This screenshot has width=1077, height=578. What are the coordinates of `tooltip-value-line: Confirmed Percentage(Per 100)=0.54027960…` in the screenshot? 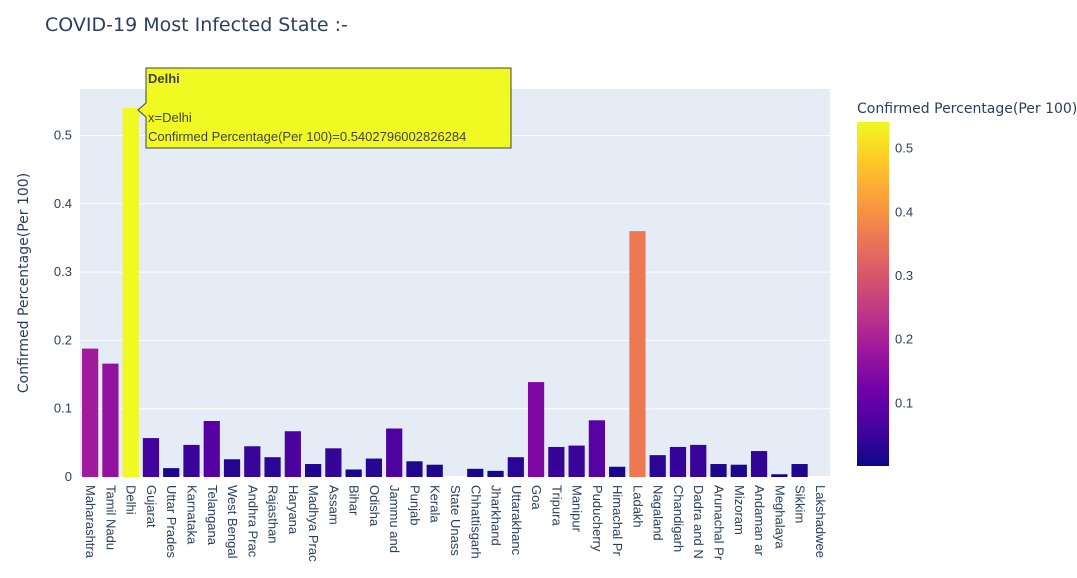 It's located at (307, 136).